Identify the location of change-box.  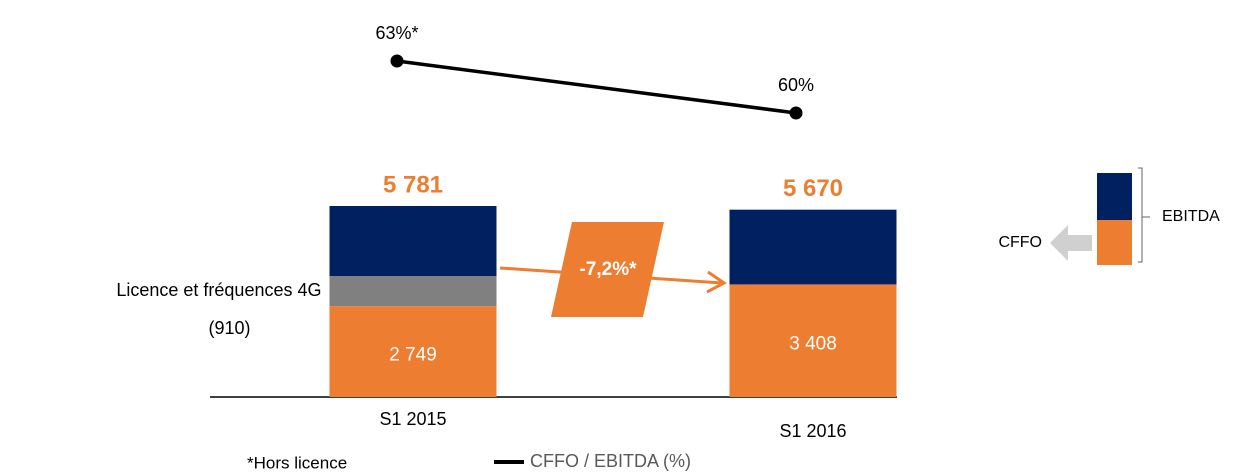
(607, 269).